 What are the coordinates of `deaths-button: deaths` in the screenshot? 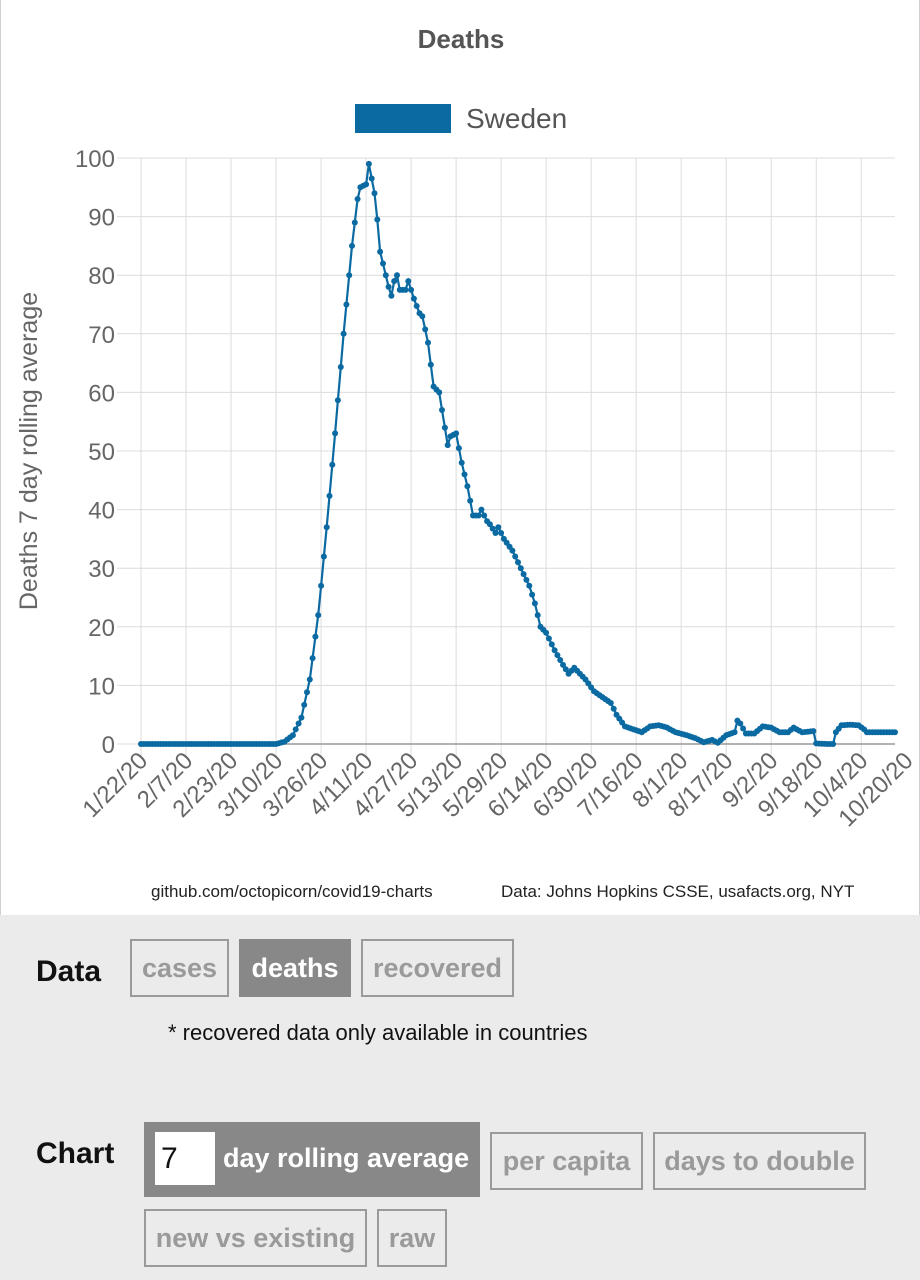 It's located at (295, 968).